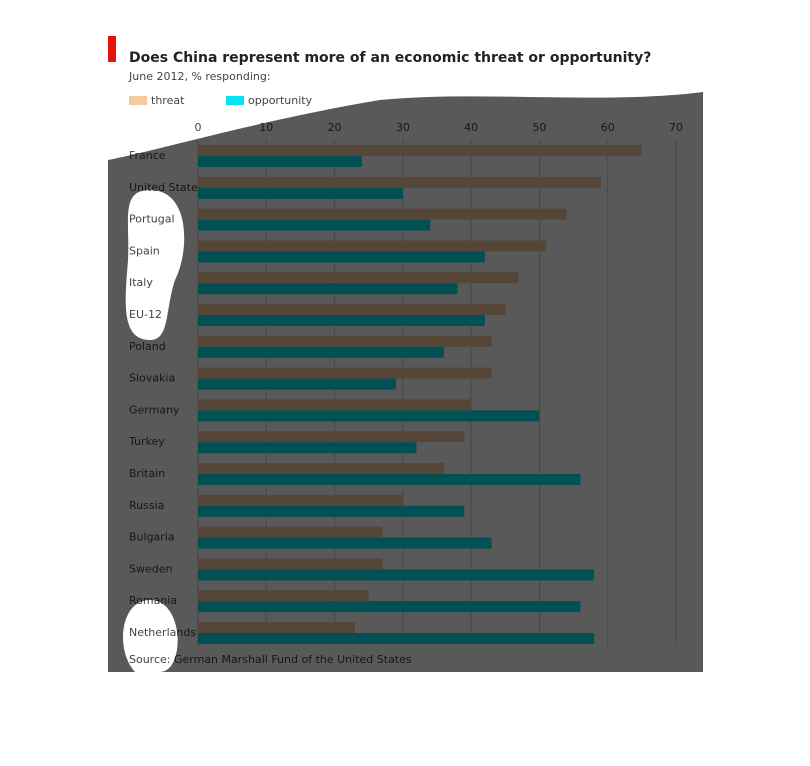  I want to click on legend-label: opportunity, so click(280, 100).